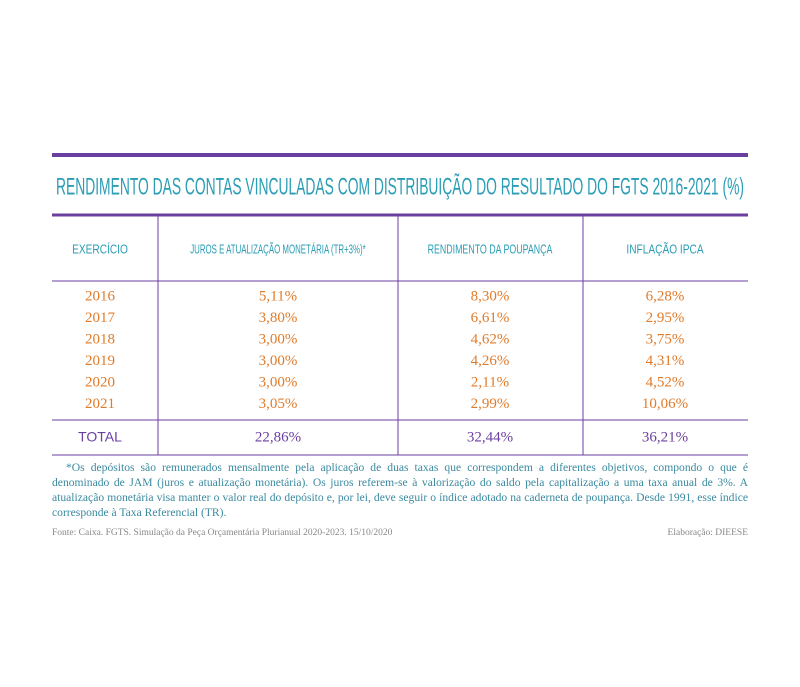 The image size is (800, 687). Describe the element at coordinates (665, 437) in the screenshot. I see `total-cell: 36,21%` at that location.